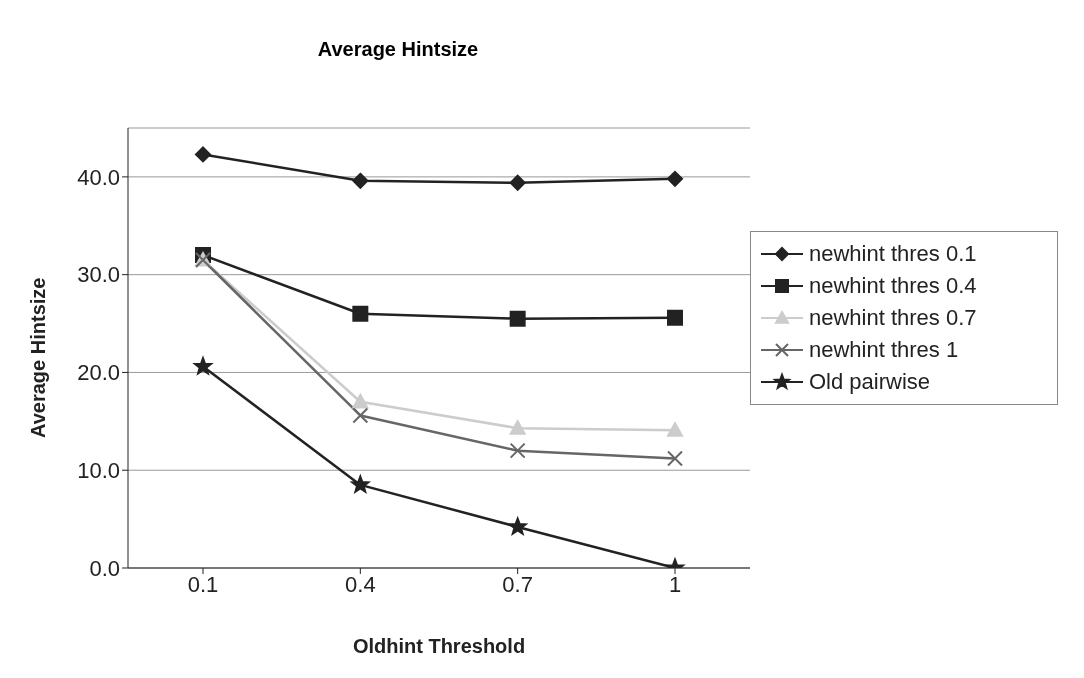 Image resolution: width=1084 pixels, height=678 pixels. I want to click on y-axis-title: Average Hintsize, so click(38, 357).